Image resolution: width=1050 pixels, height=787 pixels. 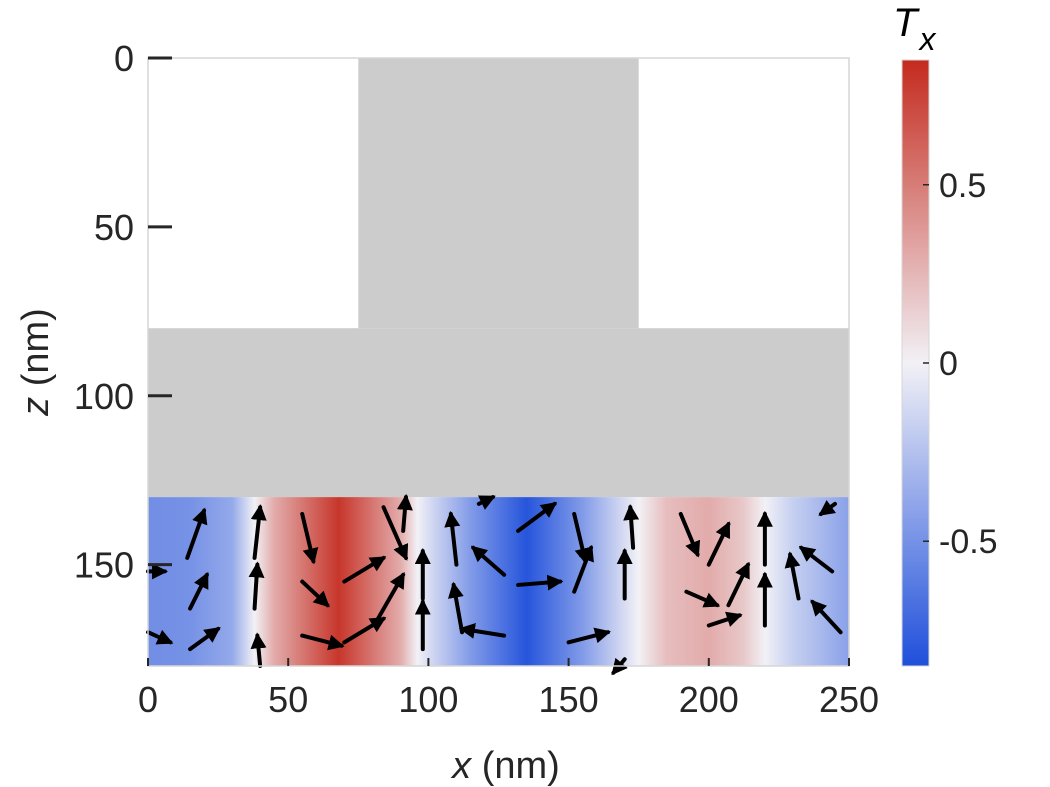 I want to click on y-axis-unit: (nm), so click(x=36, y=352).